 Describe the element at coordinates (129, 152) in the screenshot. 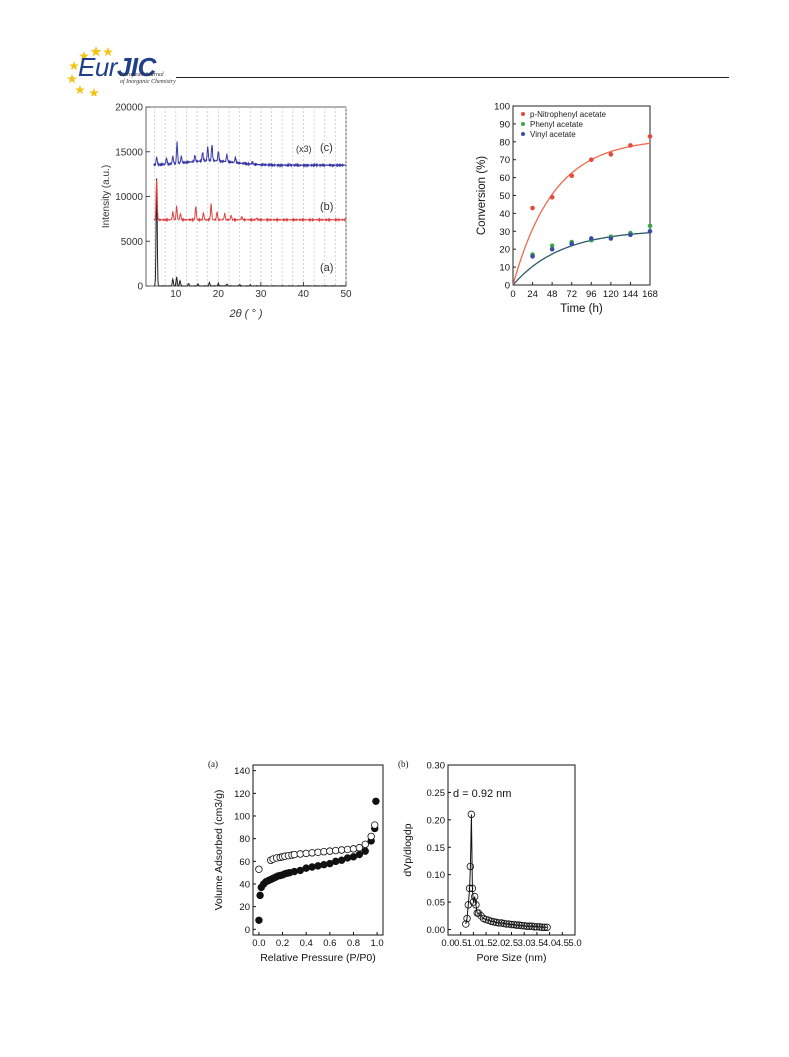

I see `y-tick-label: 15000` at that location.